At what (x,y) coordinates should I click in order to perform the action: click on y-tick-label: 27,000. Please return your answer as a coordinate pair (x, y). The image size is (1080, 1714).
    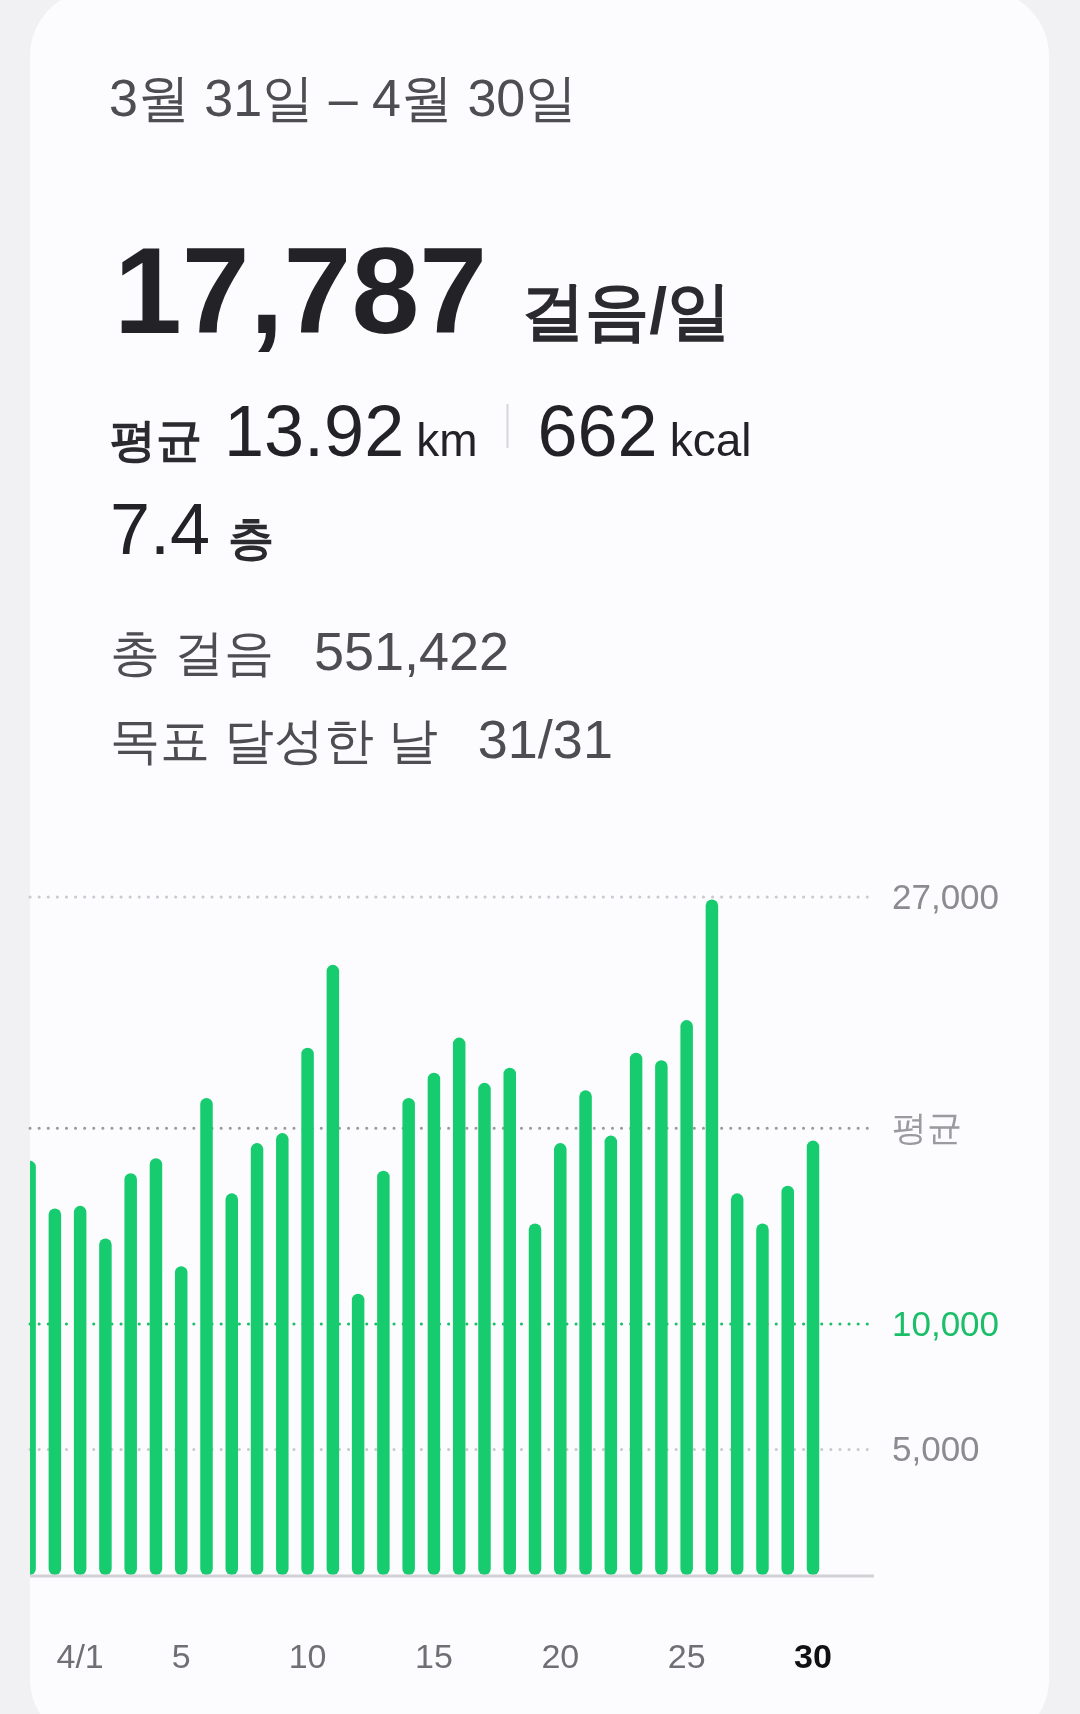
    Looking at the image, I should click on (946, 896).